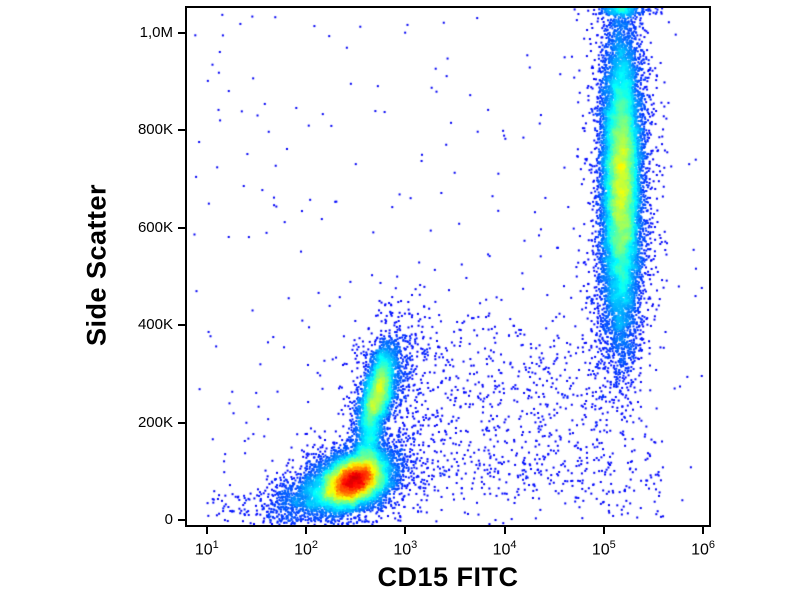  What do you see at coordinates (703, 549) in the screenshot?
I see `x-tick-label: 10⁶` at bounding box center [703, 549].